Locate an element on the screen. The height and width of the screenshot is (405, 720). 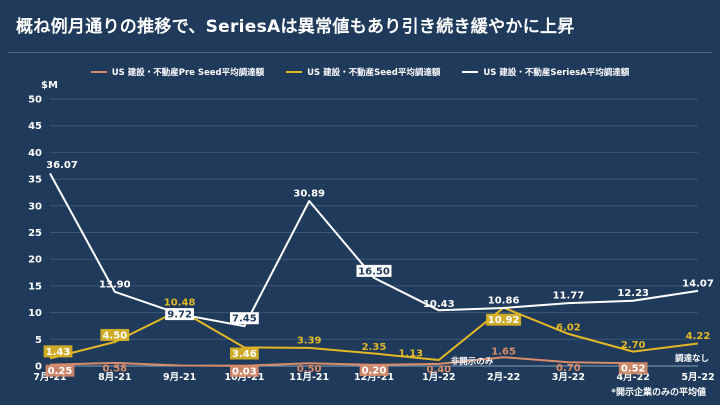
seed-data-label: 10.48 is located at coordinates (180, 303).